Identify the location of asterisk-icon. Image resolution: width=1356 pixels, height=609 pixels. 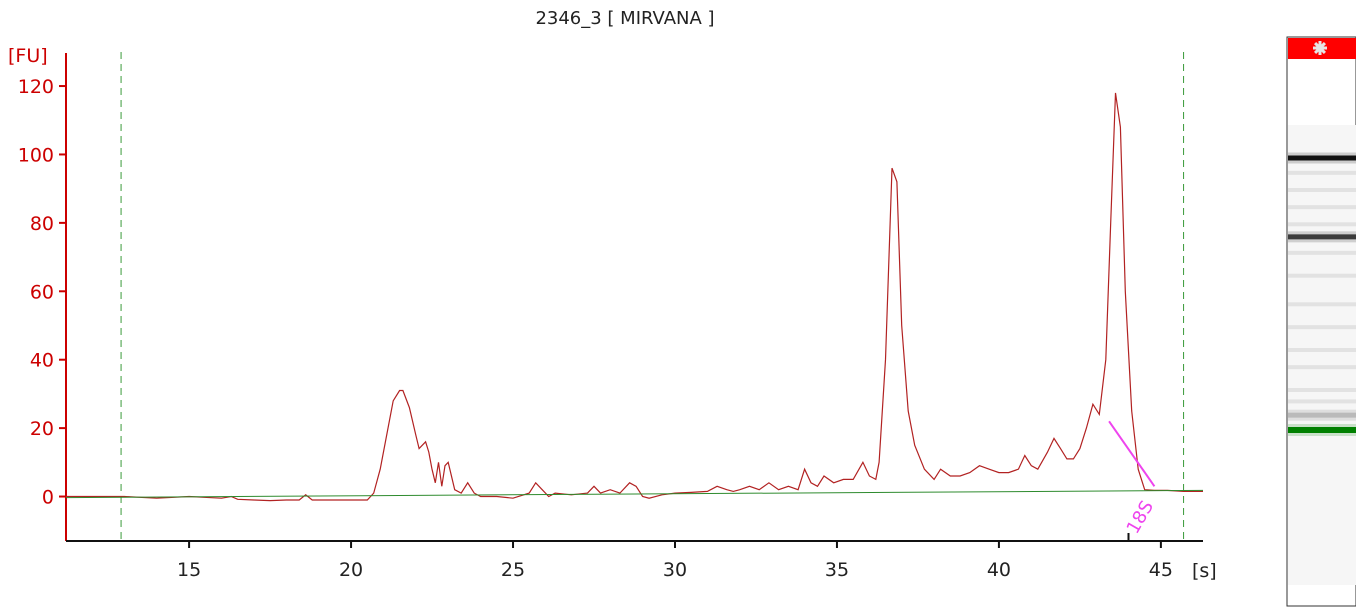
(1320, 48).